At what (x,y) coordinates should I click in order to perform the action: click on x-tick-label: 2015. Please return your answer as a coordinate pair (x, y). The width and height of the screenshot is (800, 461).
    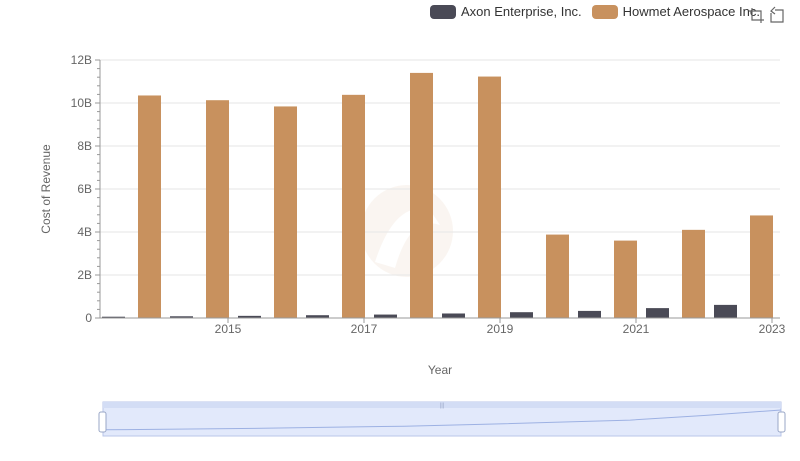
    Looking at the image, I should click on (228, 329).